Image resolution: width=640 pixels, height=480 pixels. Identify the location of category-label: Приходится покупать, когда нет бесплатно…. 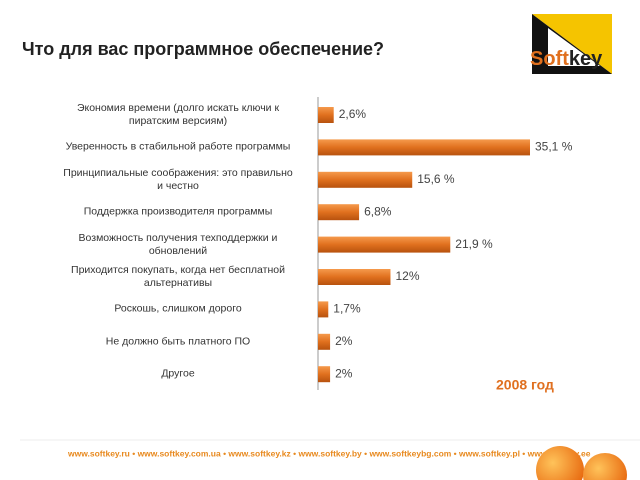
(178, 276).